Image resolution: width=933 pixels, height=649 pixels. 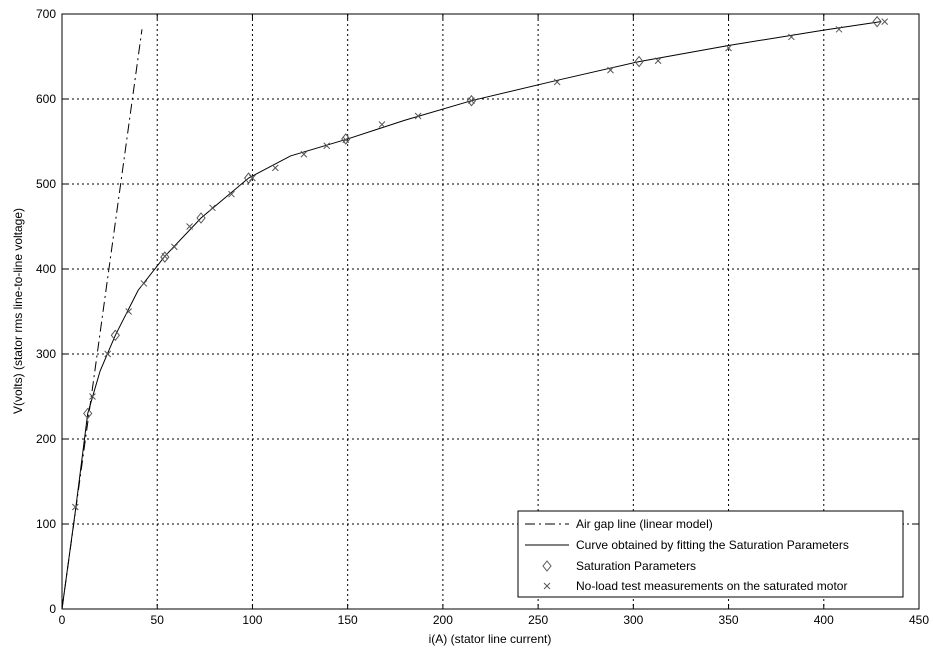 I want to click on x-tick-label: 400, so click(x=824, y=620).